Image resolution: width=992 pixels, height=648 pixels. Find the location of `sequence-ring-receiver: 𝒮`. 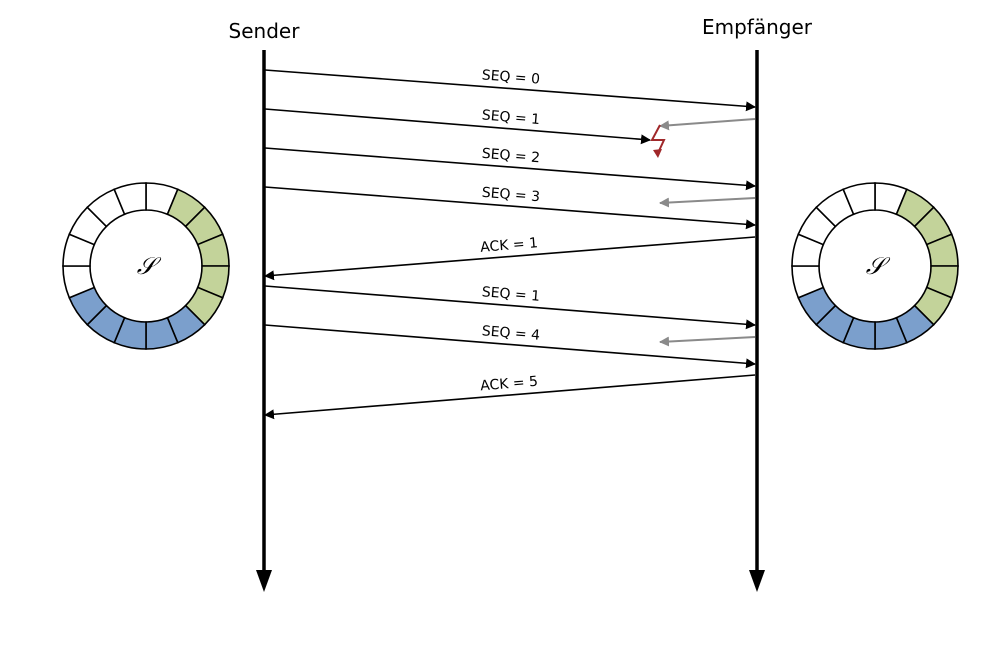

sequence-ring-receiver: 𝒮 is located at coordinates (875, 266).